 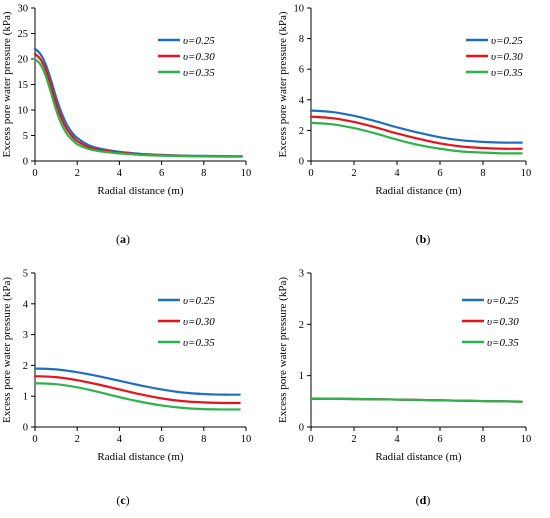 I want to click on panel-caption-letter: a, so click(x=123, y=239).